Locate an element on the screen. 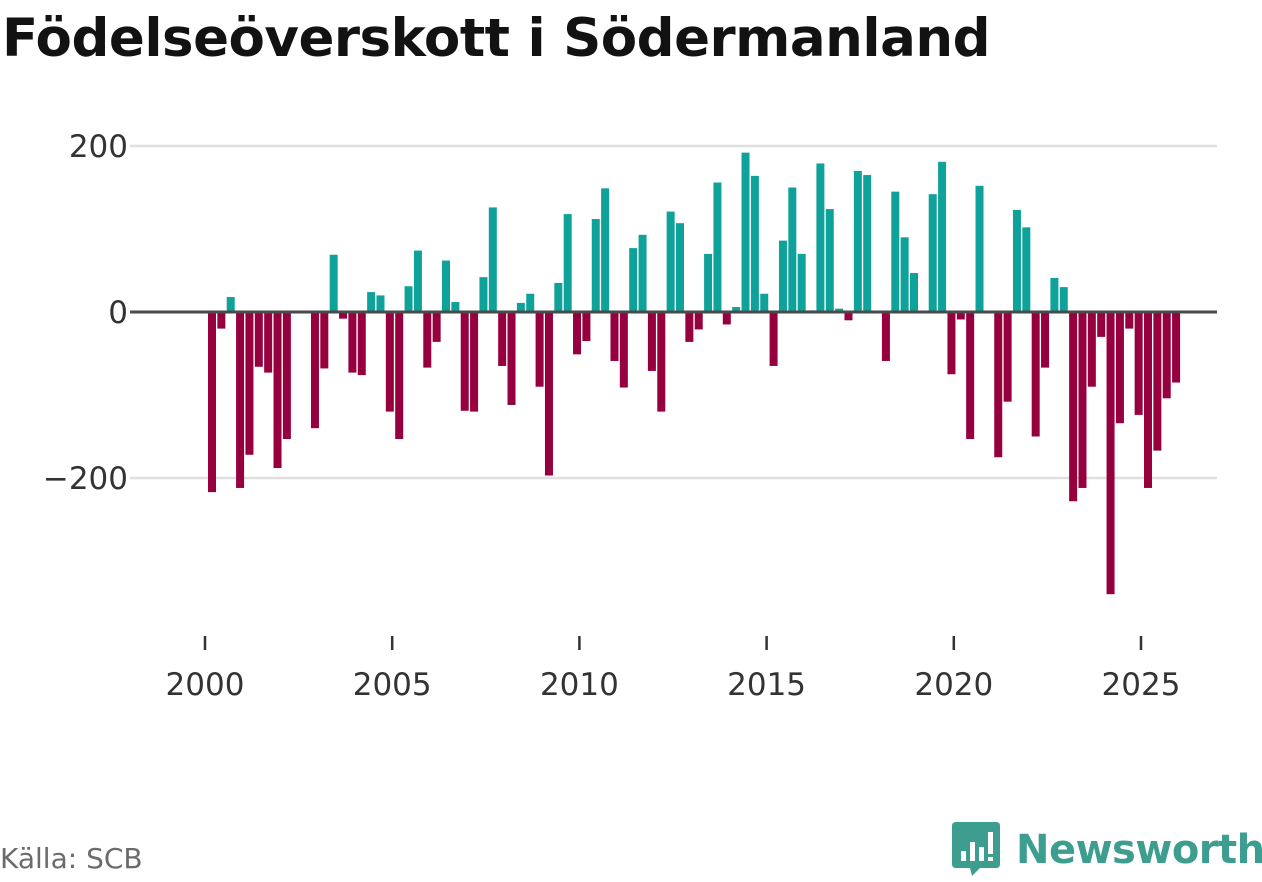  x-tick-label: 2015 is located at coordinates (766, 685).